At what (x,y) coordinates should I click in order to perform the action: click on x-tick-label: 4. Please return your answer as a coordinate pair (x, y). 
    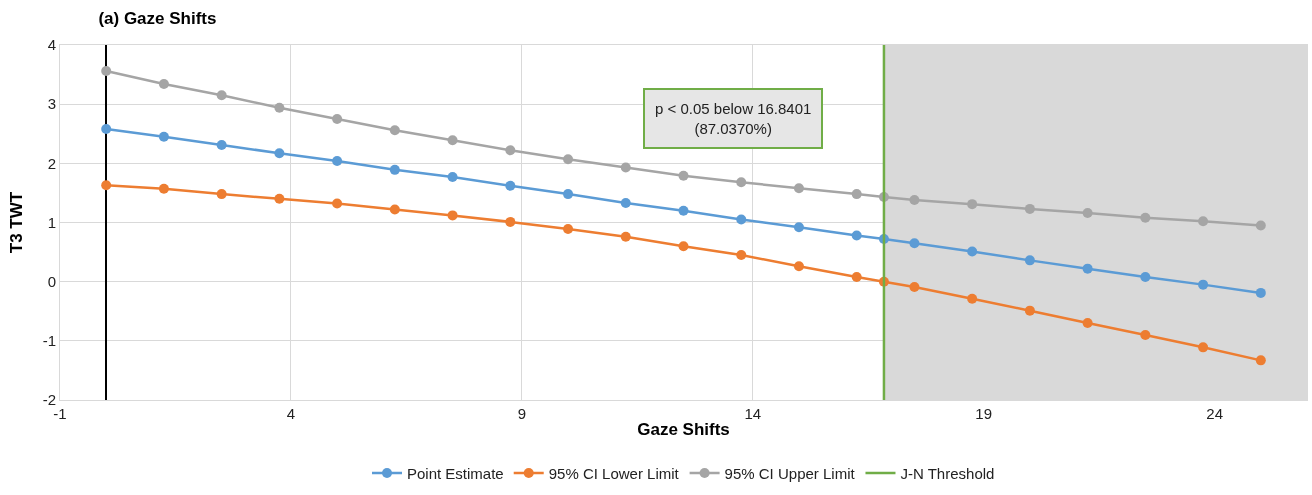
    Looking at the image, I should click on (291, 413).